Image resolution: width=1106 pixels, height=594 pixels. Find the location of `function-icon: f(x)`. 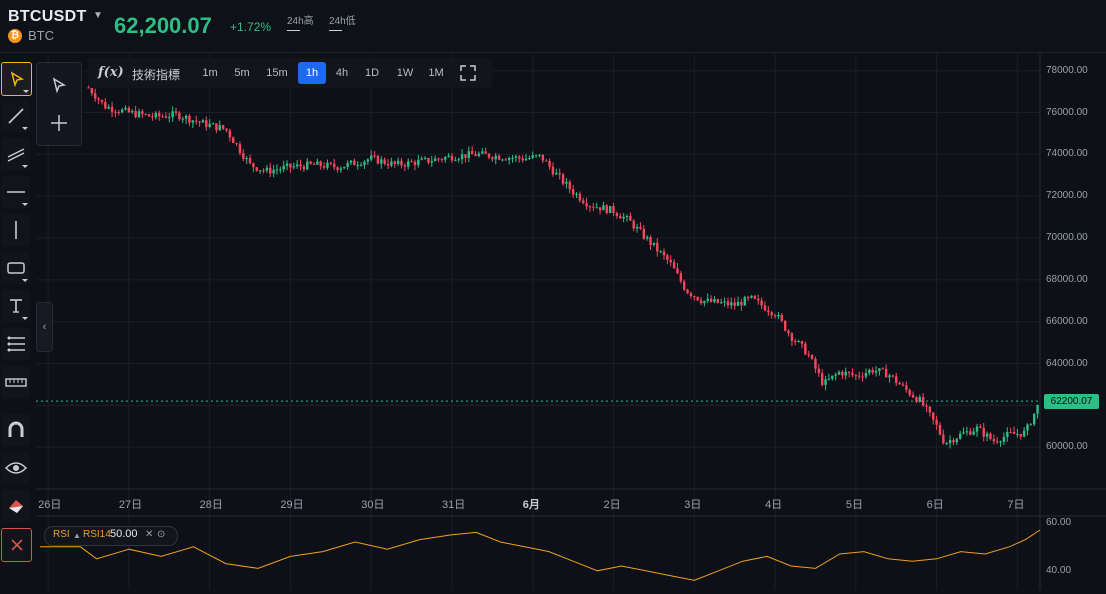

function-icon: f(x) is located at coordinates (111, 72).